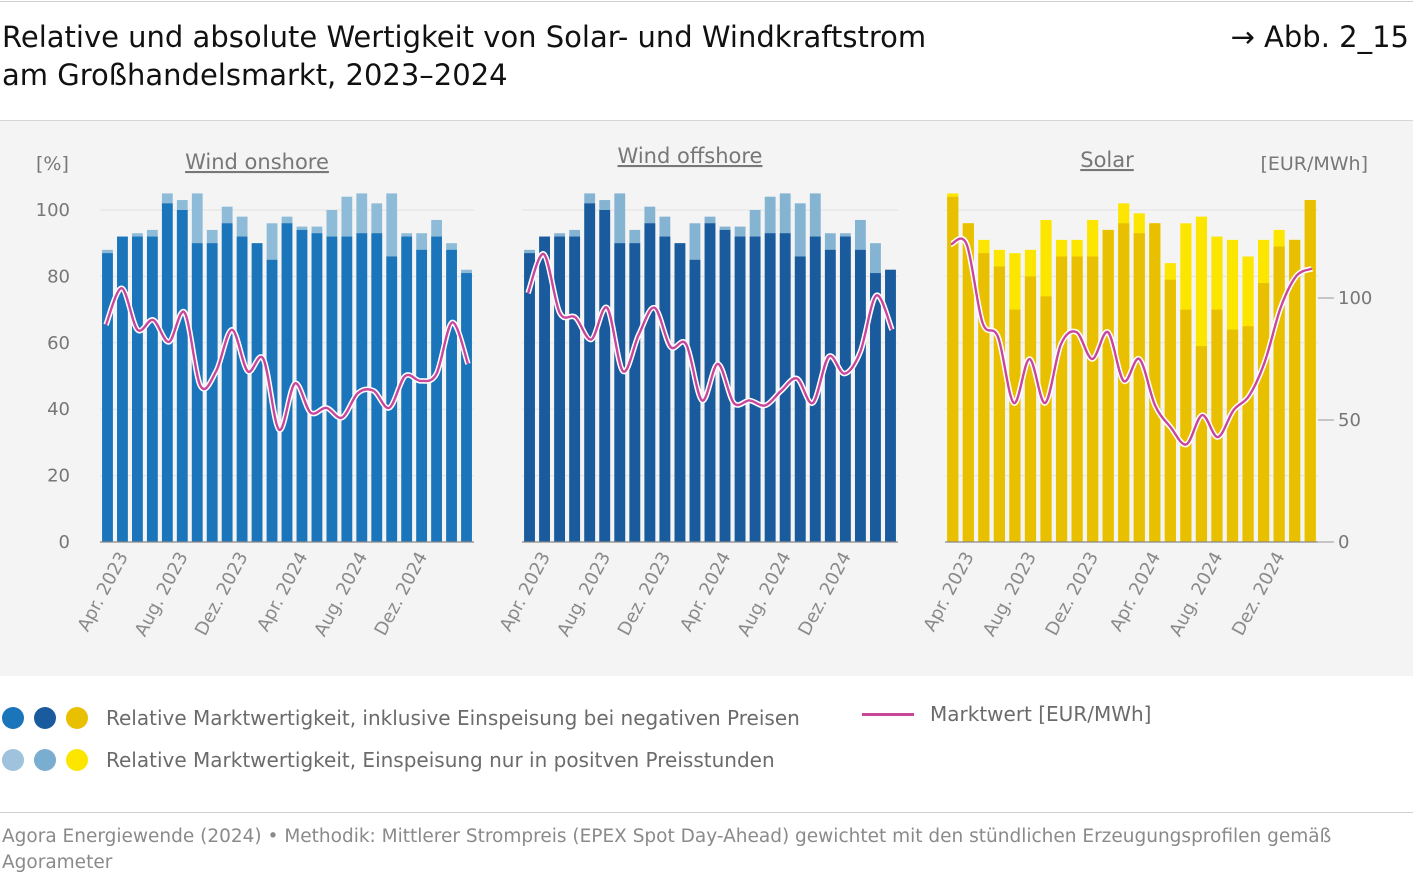 The height and width of the screenshot is (885, 1413). I want to click on top-rule, so click(706, 1).